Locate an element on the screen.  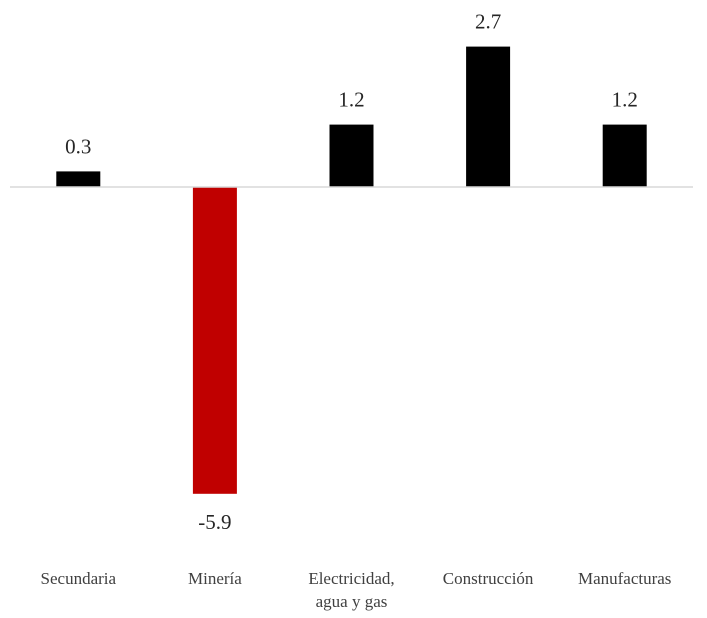
category-label-0: Secundaria is located at coordinates (79, 578).